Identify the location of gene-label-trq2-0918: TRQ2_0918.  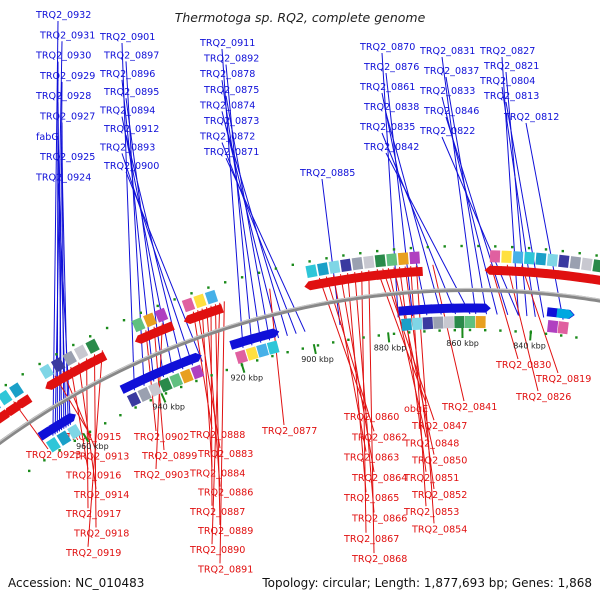
(101, 534).